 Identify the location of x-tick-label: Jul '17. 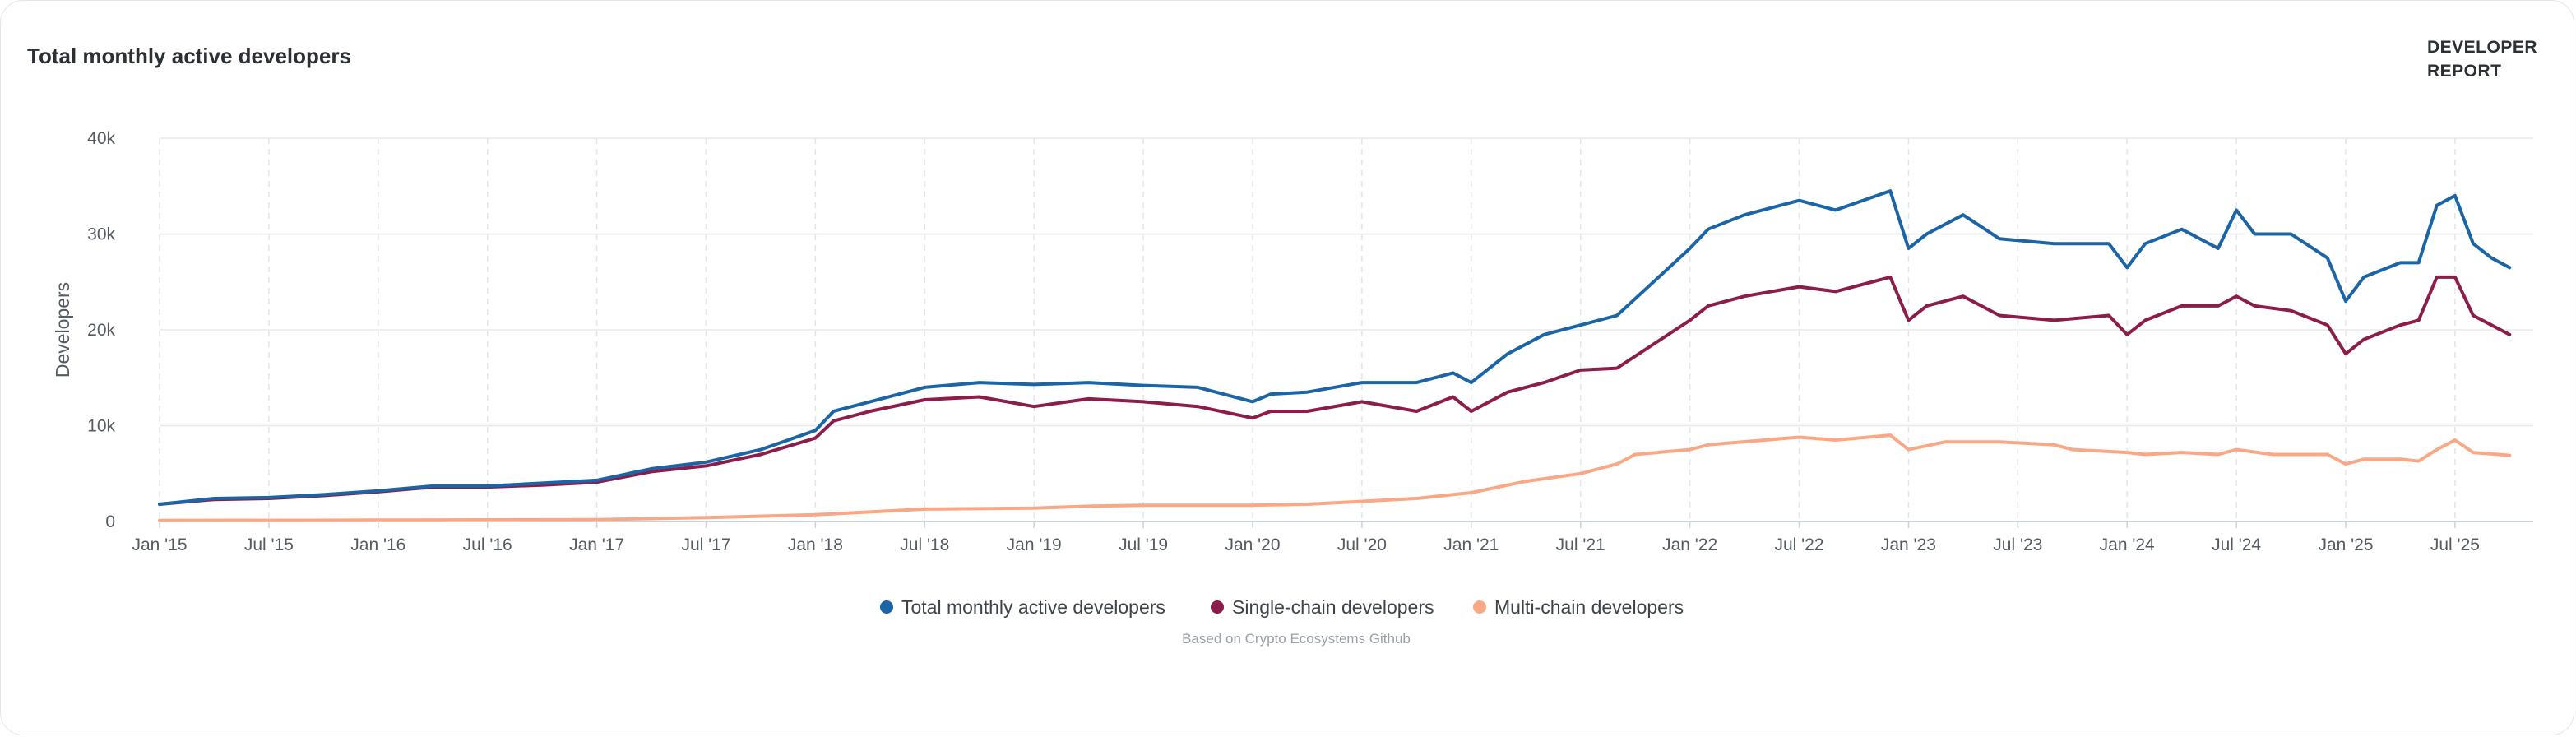
(705, 545).